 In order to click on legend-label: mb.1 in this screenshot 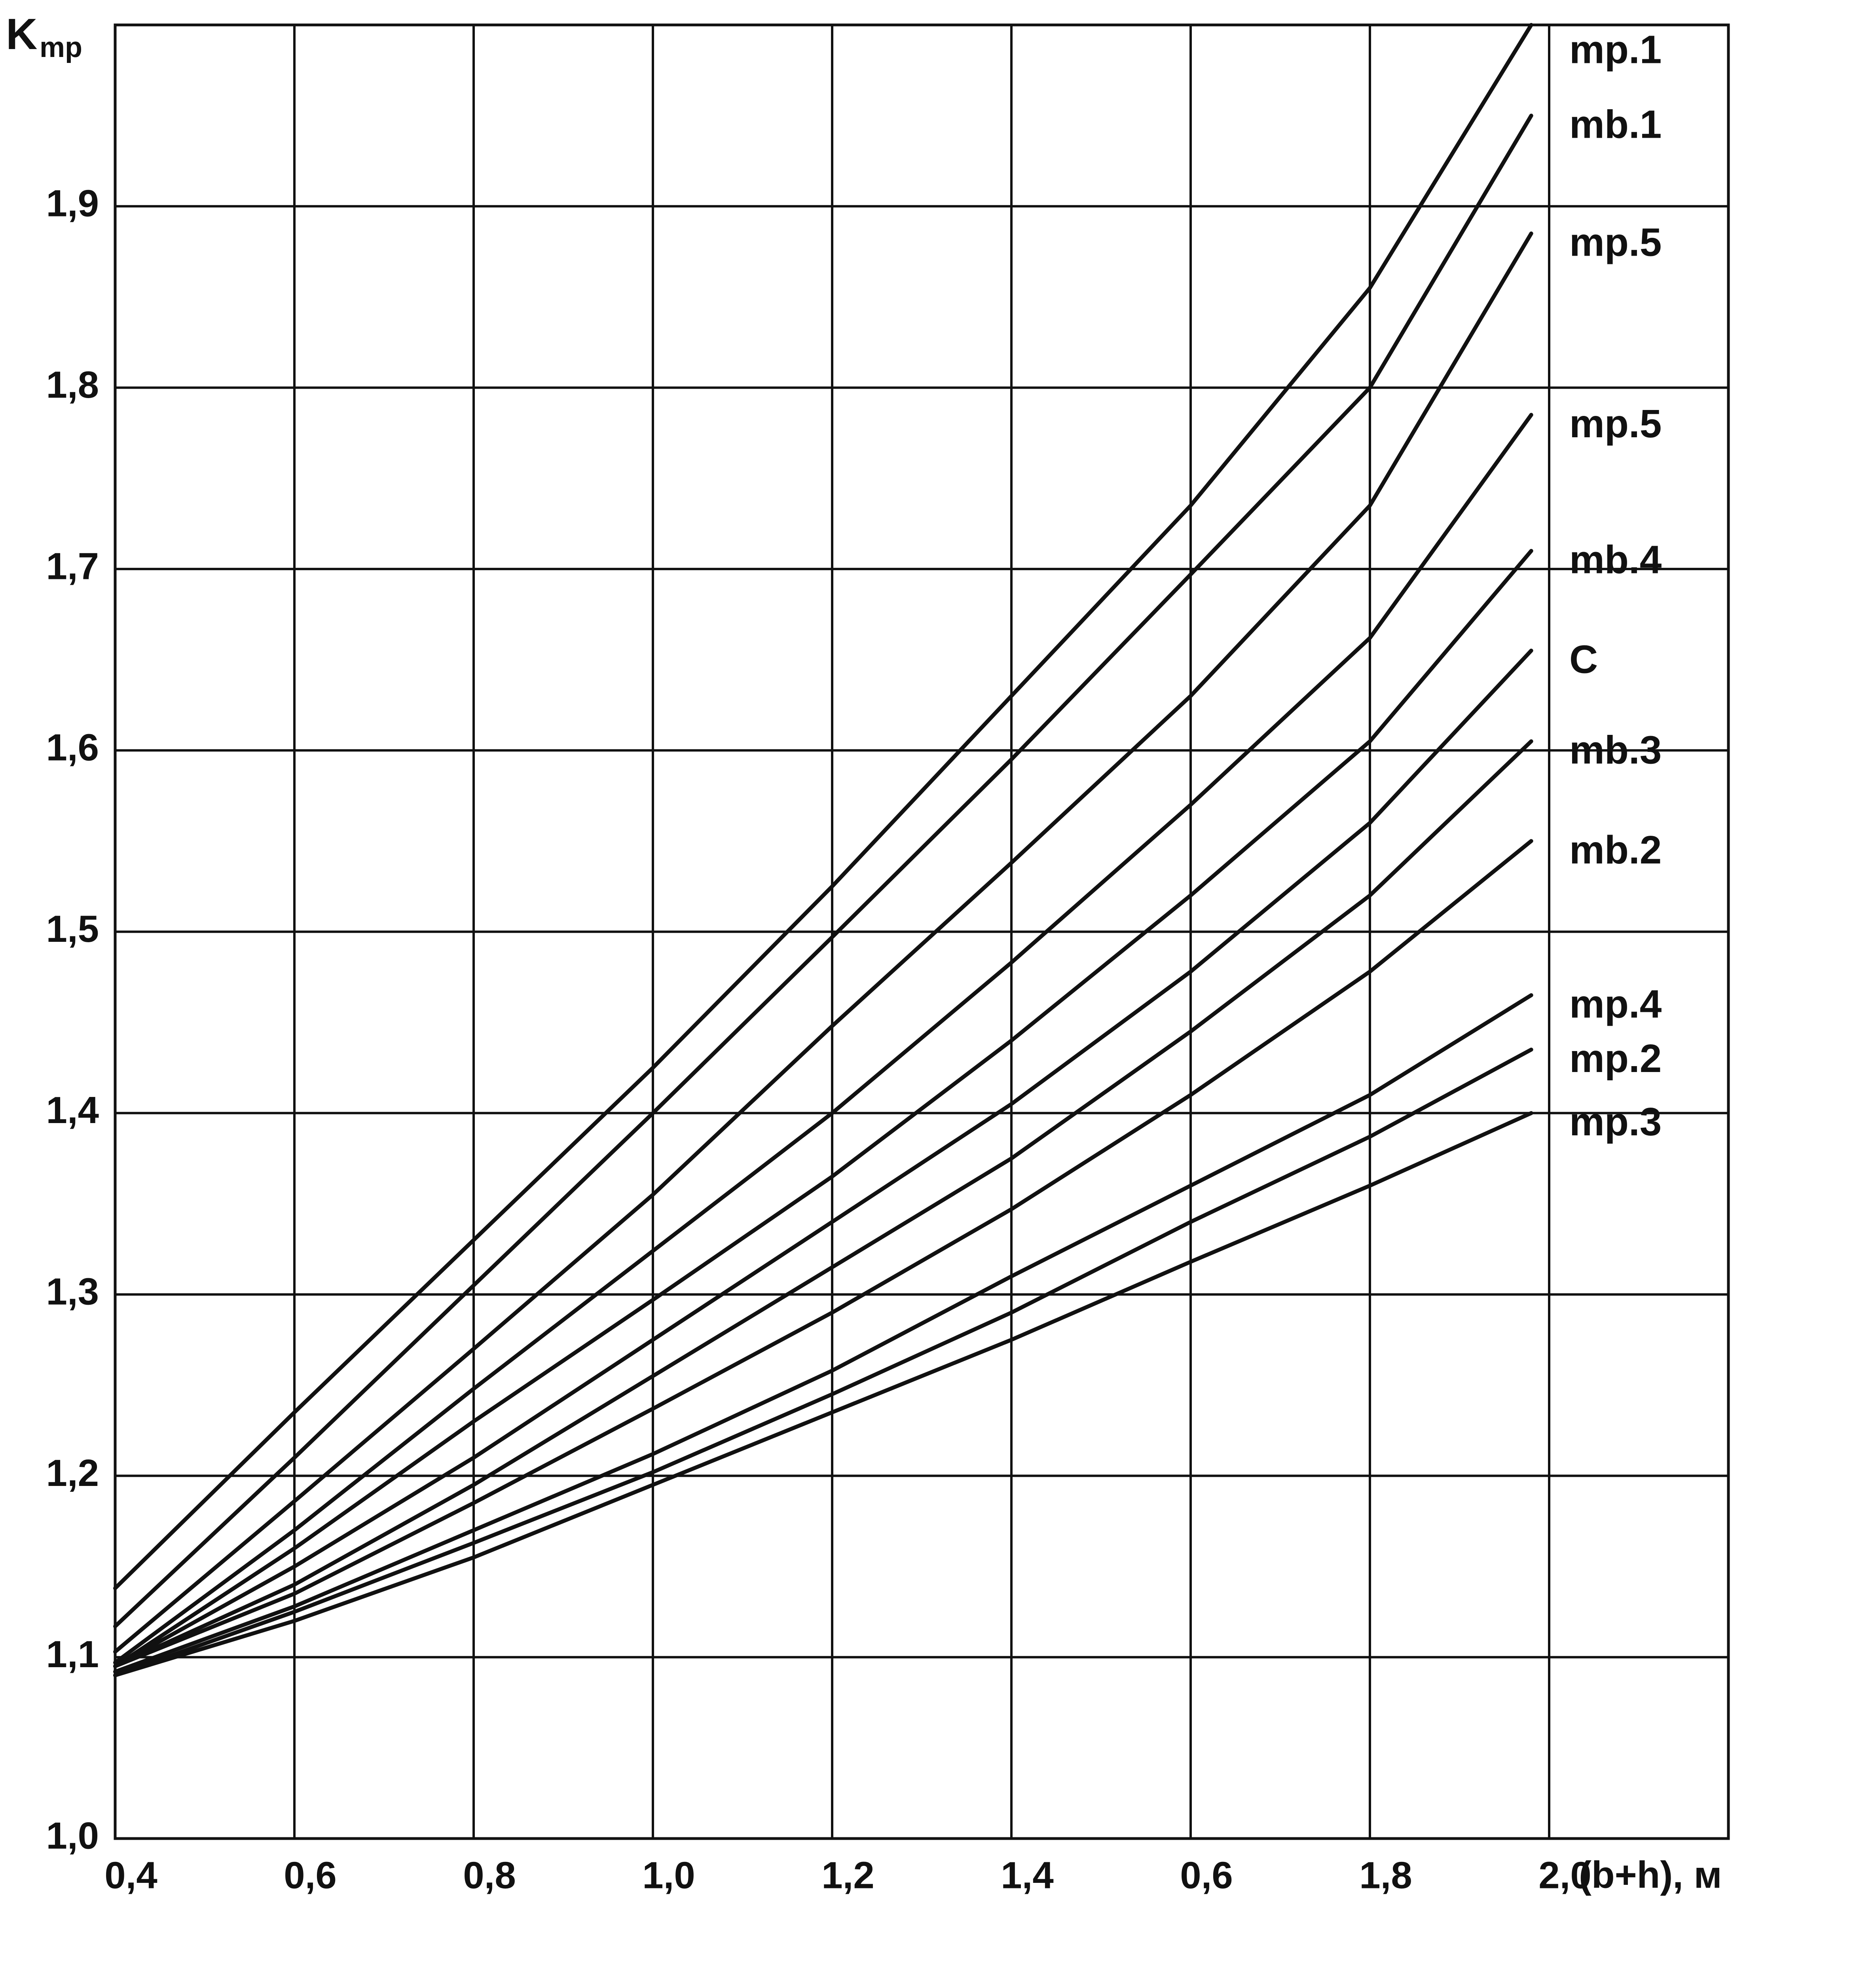, I will do `click(1615, 124)`.